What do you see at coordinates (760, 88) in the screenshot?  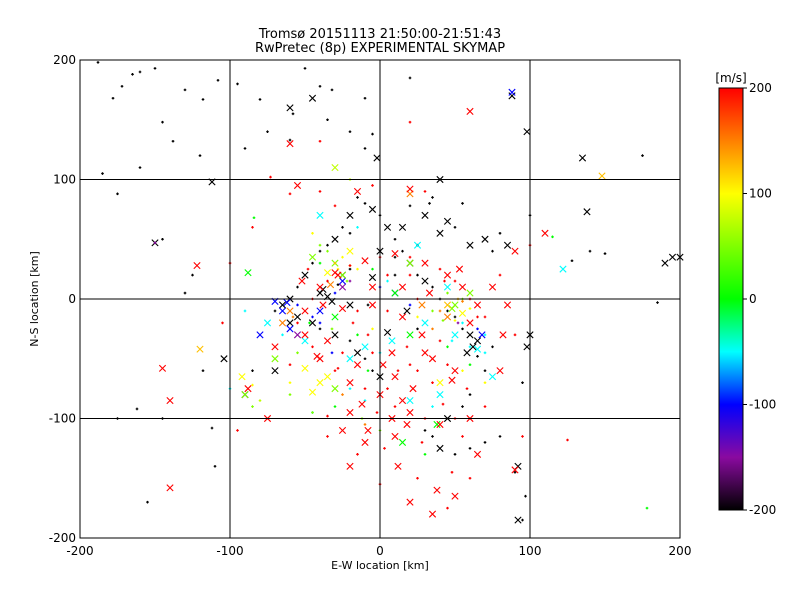 I see `colorbar-tick-label: 200` at bounding box center [760, 88].